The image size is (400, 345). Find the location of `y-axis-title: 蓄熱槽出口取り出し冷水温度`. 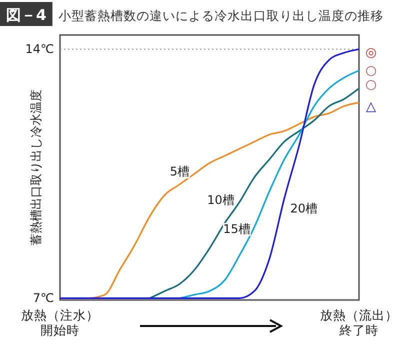

y-axis-title: 蓄熱槽出口取り出し冷水温度 is located at coordinates (36, 168).